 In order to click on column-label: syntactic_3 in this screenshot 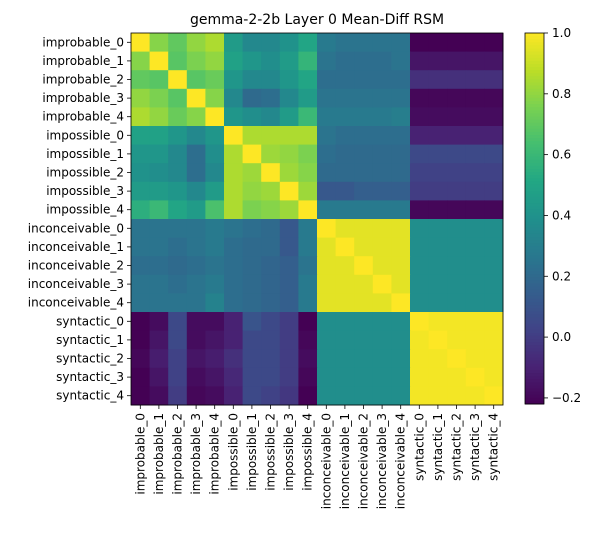, I will do `click(475, 447)`.